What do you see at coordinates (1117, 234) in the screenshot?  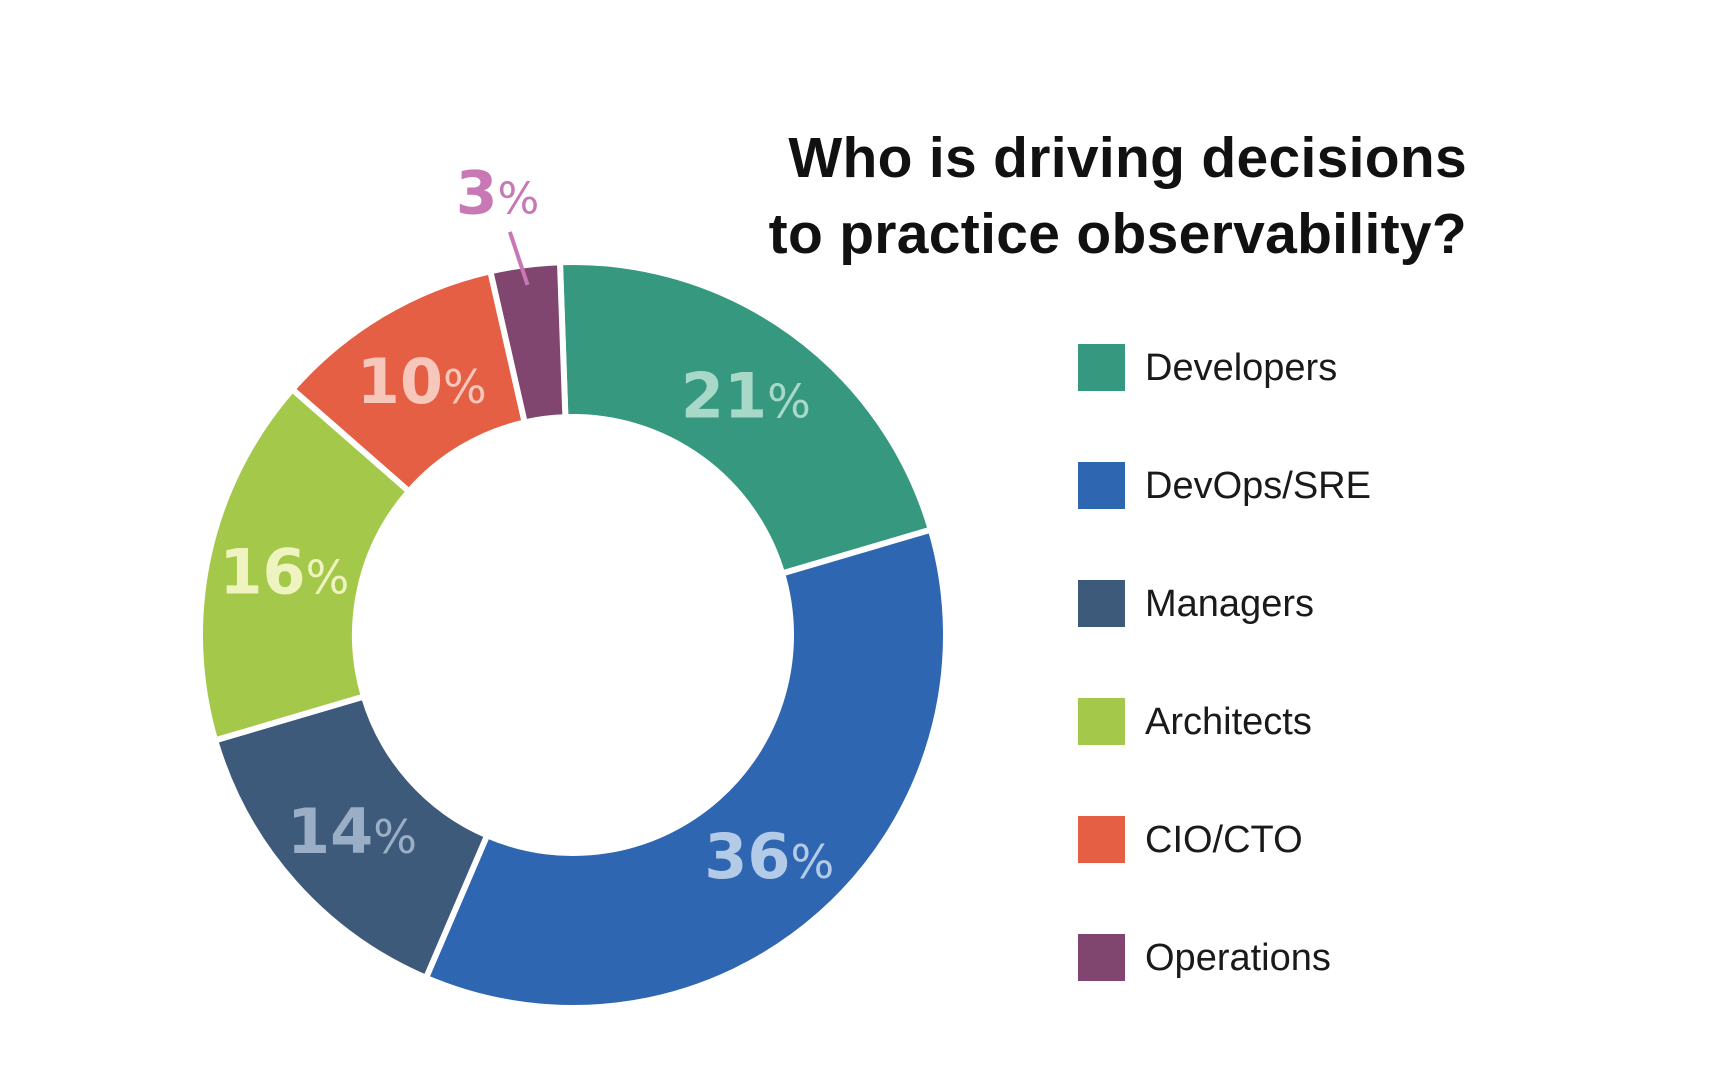 I see `chart-title-line-2: to practice observability?` at bounding box center [1117, 234].